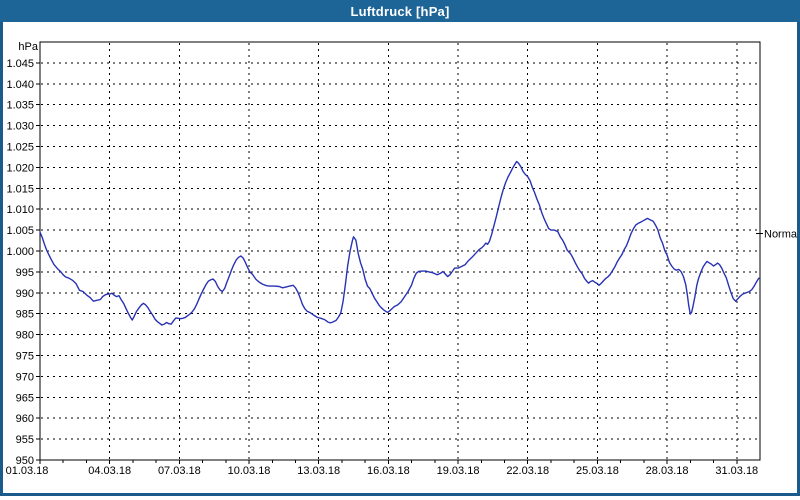 This screenshot has height=500, width=800. Describe the element at coordinates (20, 252) in the screenshot. I see `y-tick-label: 1.000` at that location.